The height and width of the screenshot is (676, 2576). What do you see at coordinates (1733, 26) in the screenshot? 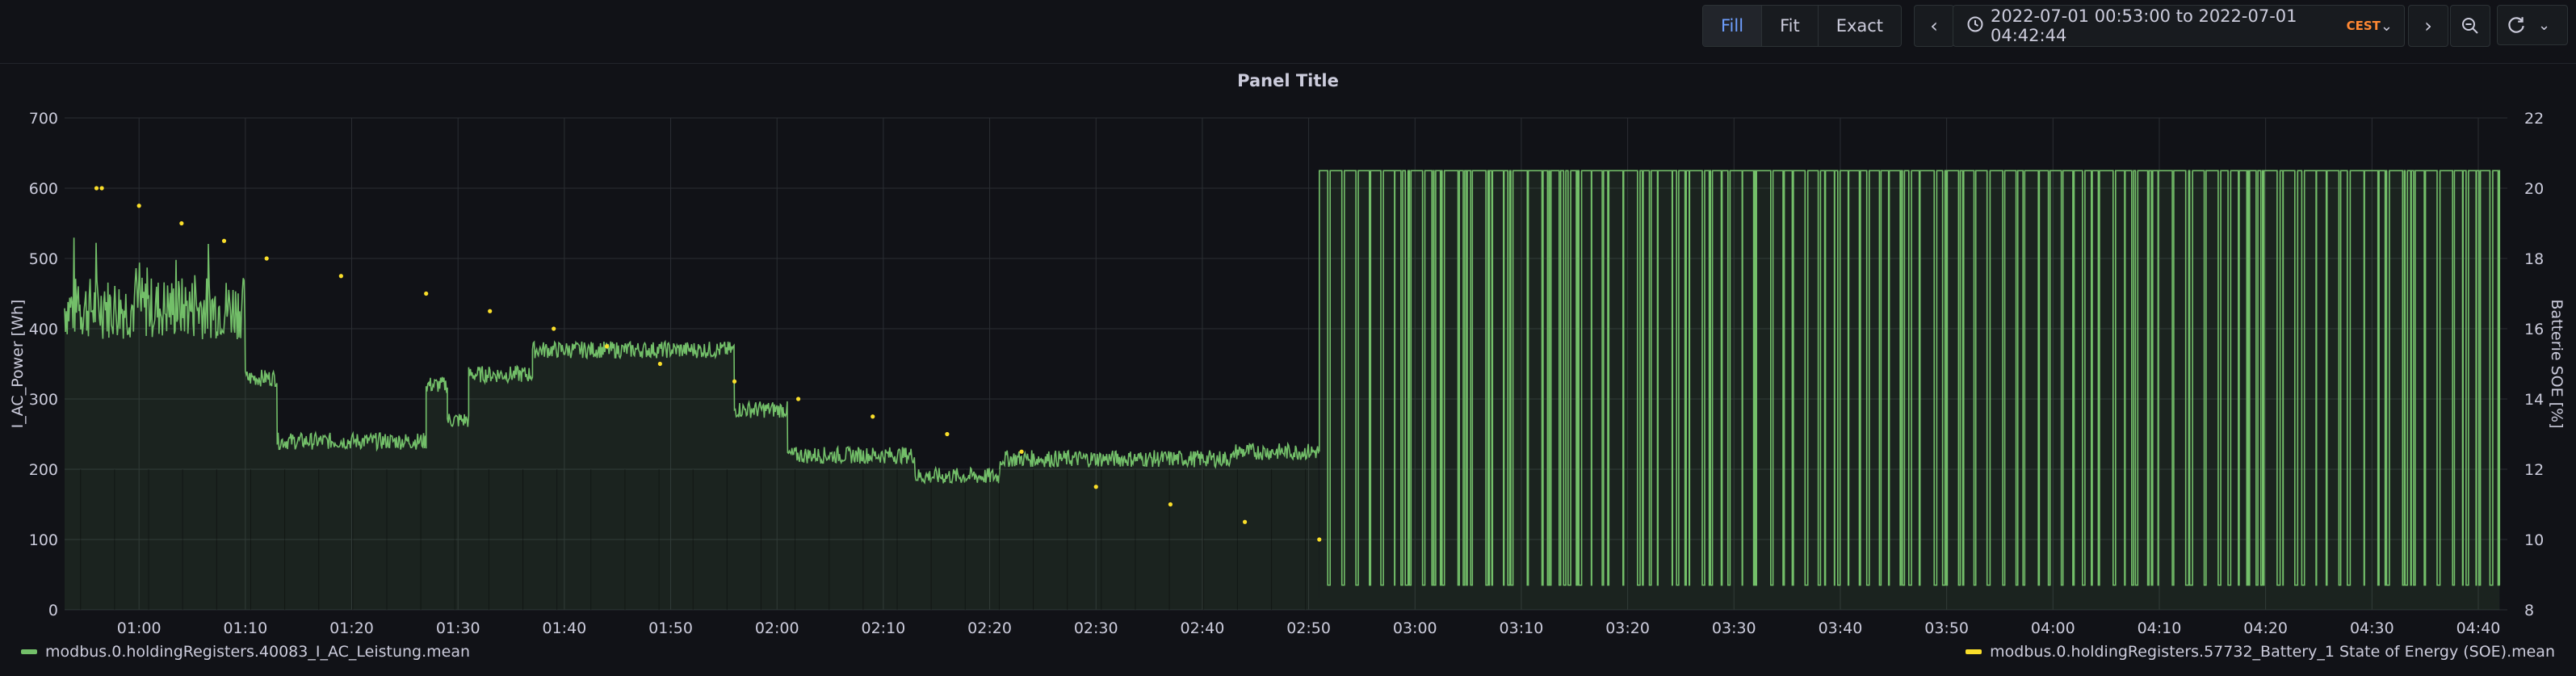
I see `fill-button: Fill` at bounding box center [1733, 26].